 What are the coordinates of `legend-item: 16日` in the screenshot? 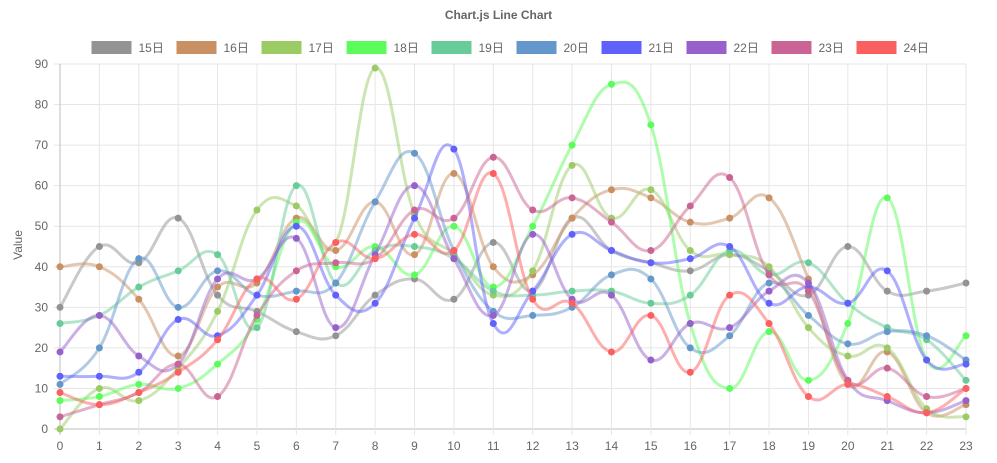 It's located at (212, 48).